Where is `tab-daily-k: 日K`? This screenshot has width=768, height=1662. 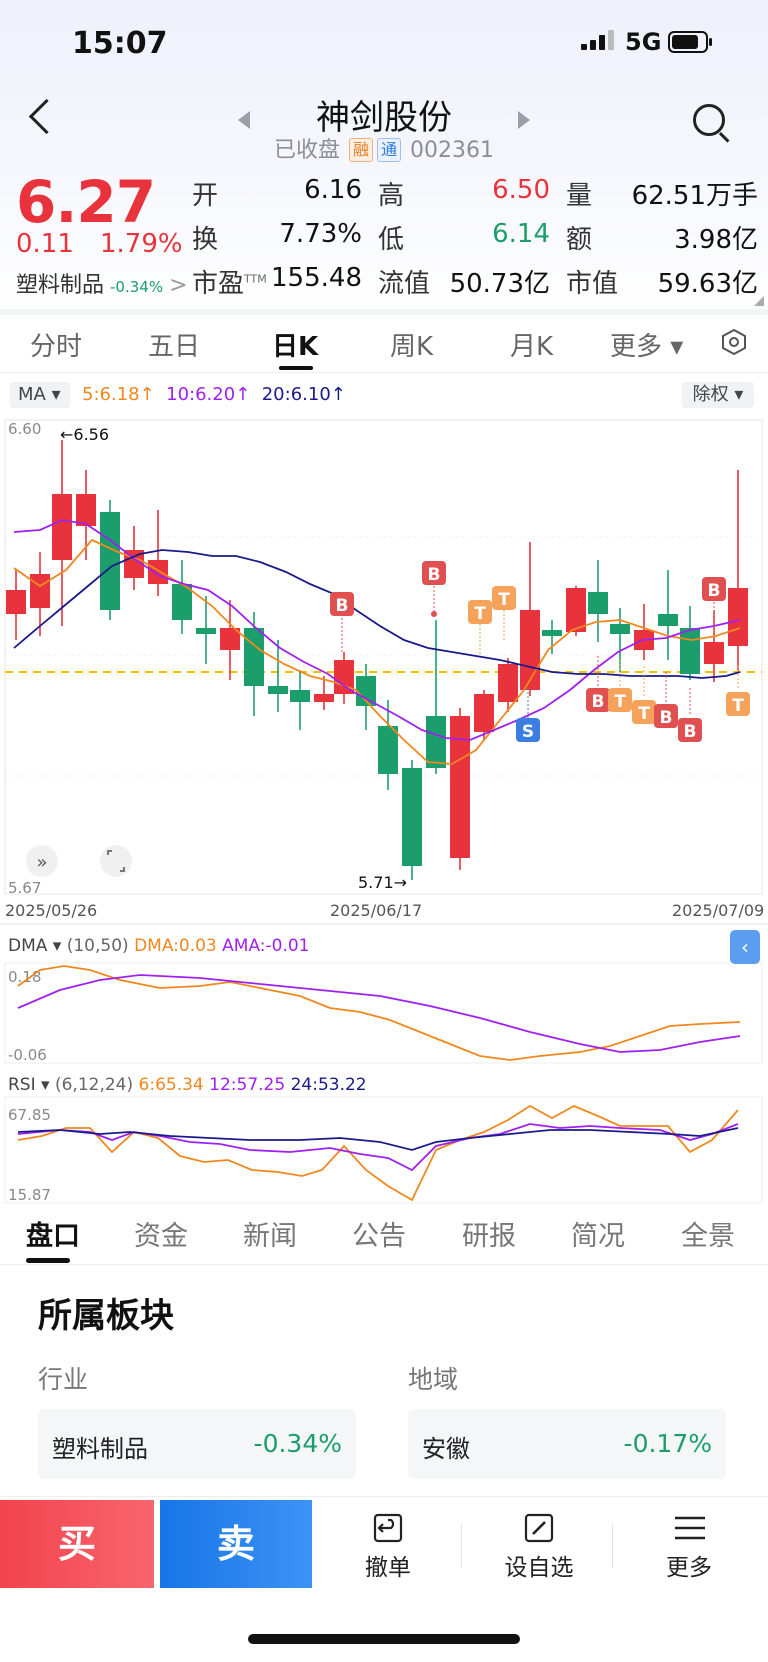 tab-daily-k: 日K is located at coordinates (295, 347).